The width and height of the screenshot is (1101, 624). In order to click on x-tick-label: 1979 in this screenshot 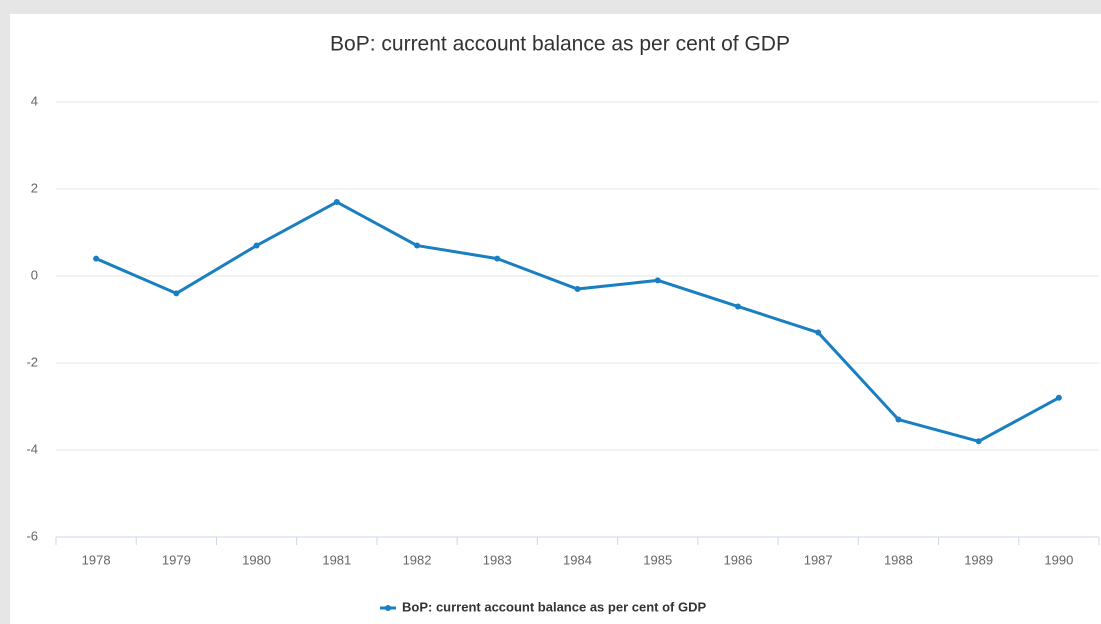, I will do `click(176, 559)`.